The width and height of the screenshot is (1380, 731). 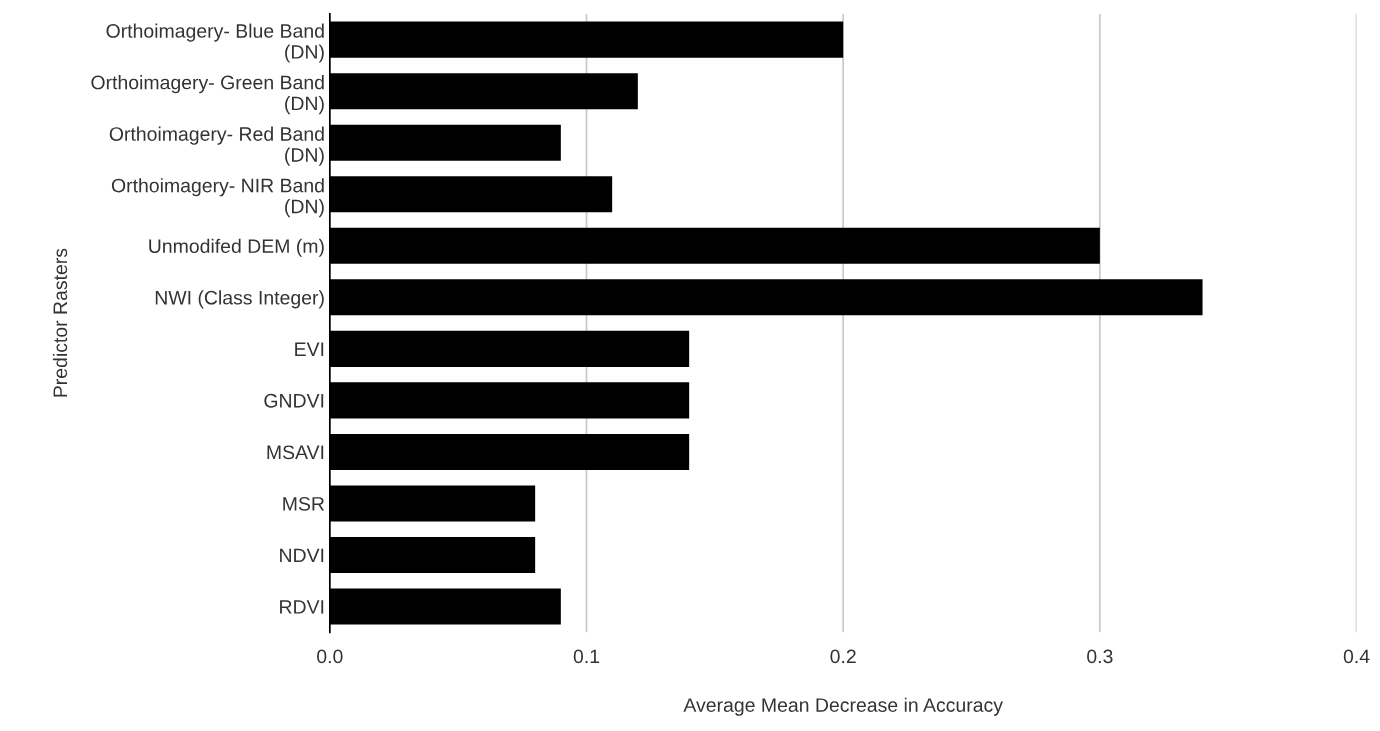 What do you see at coordinates (330, 656) in the screenshot?
I see `x-tick-label: 0.0` at bounding box center [330, 656].